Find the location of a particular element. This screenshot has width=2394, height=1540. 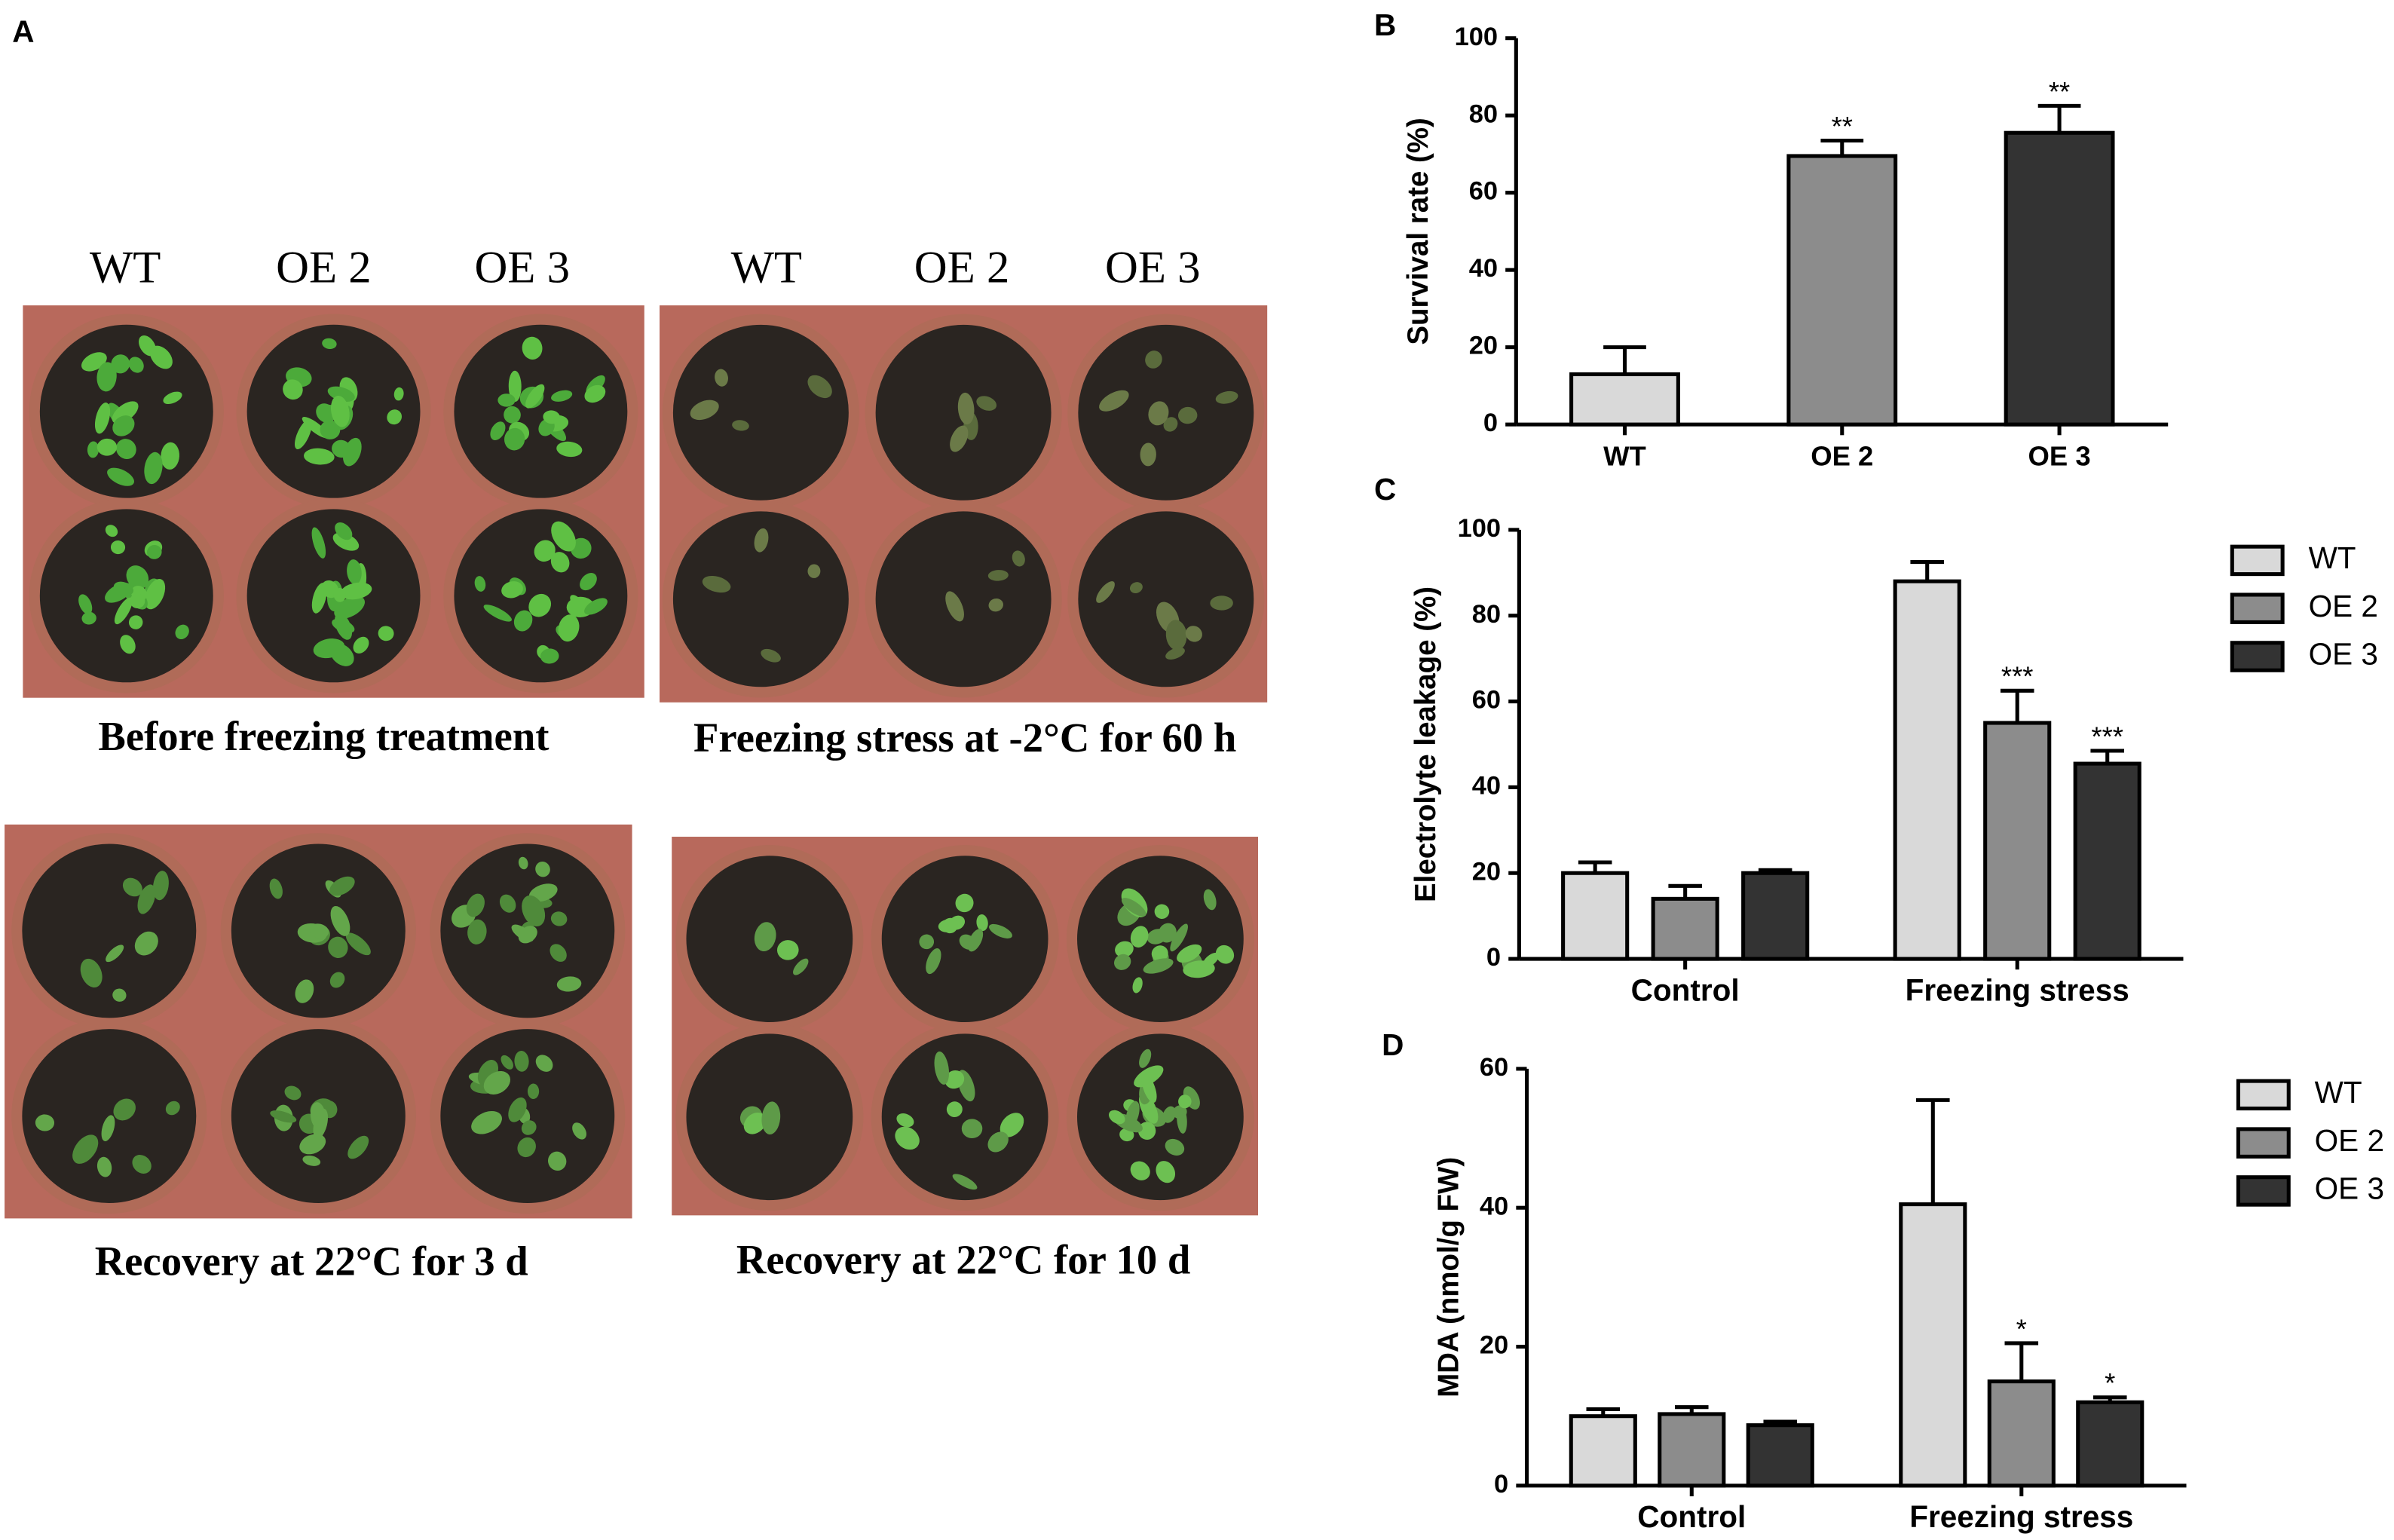

panel-label: D is located at coordinates (1393, 1044).